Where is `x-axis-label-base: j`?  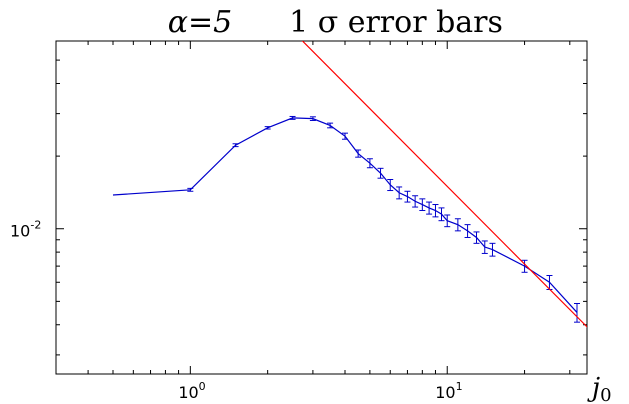 x-axis-label-base: j is located at coordinates (593, 388).